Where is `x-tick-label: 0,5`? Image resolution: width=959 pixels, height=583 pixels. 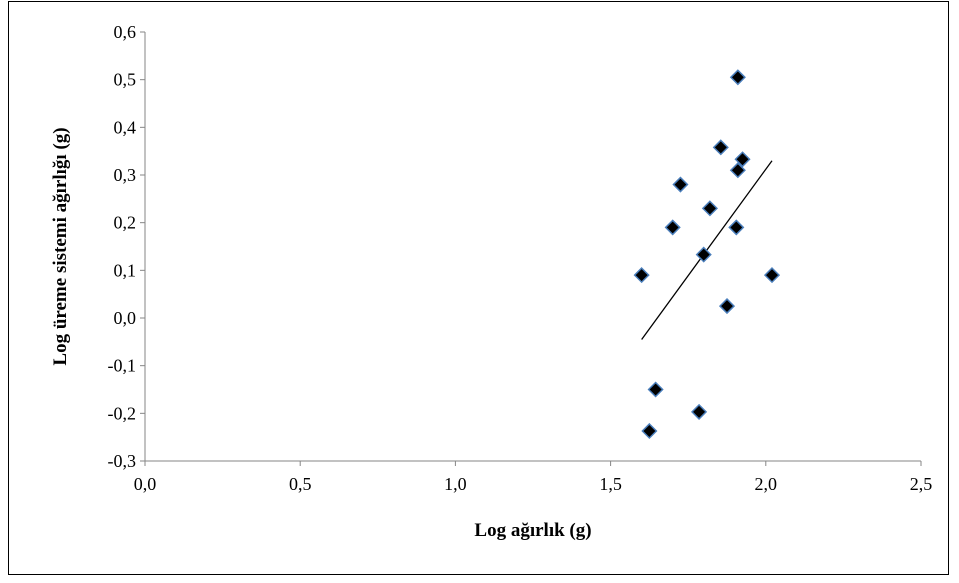 x-tick-label: 0,5 is located at coordinates (300, 484).